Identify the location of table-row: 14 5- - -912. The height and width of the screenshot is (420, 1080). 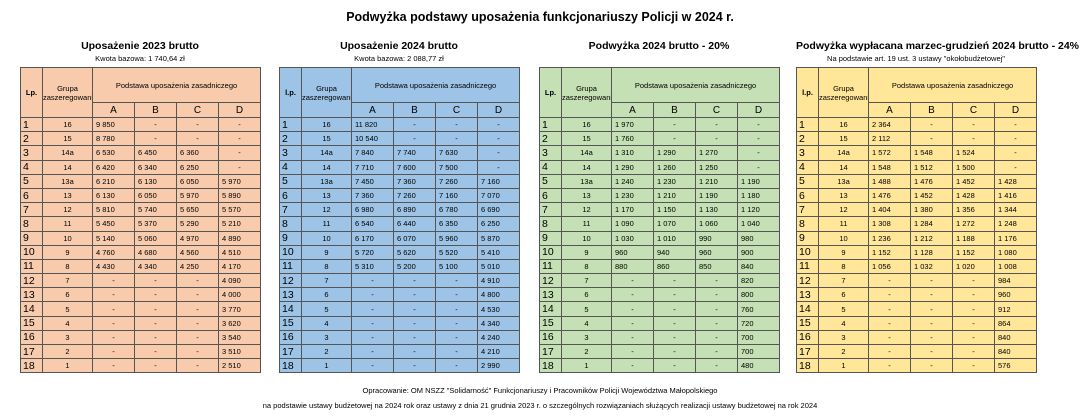
(917, 309).